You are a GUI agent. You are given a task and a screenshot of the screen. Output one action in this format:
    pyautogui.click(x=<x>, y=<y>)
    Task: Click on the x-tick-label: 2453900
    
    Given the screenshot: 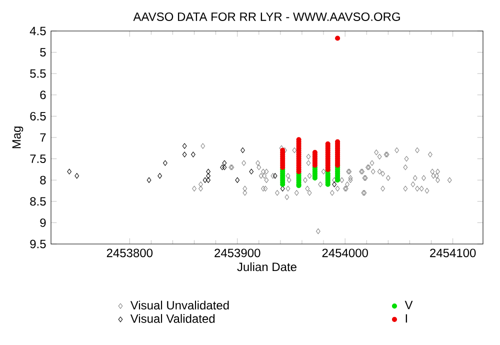 What is the action you would take?
    pyautogui.click(x=237, y=253)
    